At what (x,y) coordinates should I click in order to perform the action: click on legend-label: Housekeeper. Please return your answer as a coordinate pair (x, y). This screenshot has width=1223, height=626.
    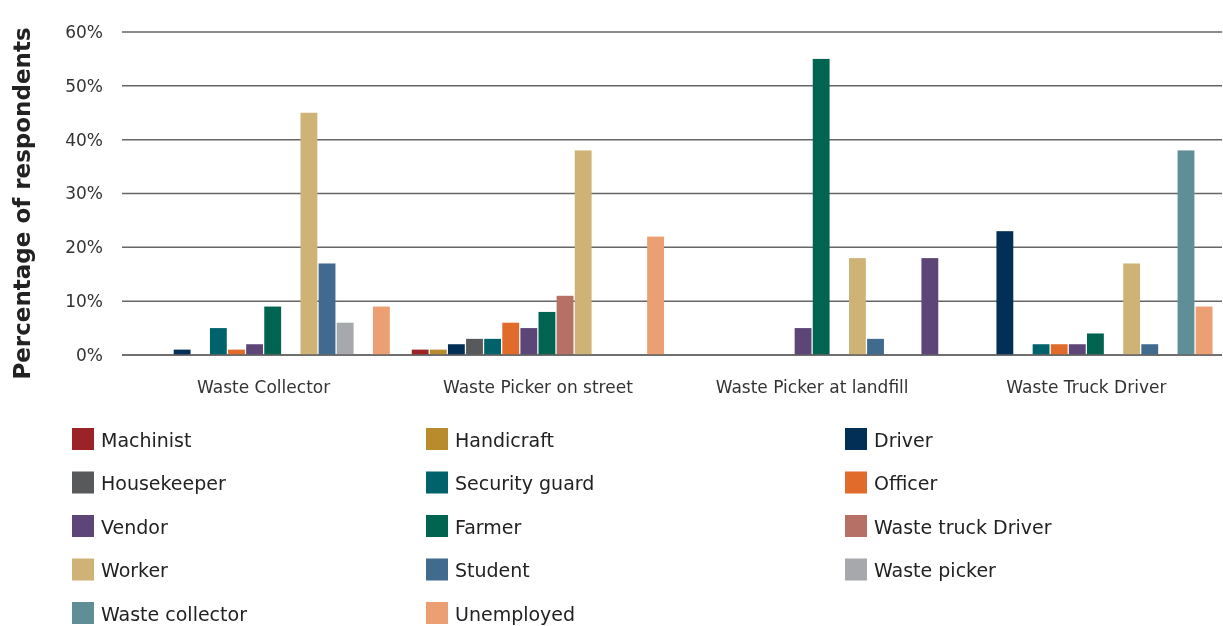
    Looking at the image, I should click on (163, 483).